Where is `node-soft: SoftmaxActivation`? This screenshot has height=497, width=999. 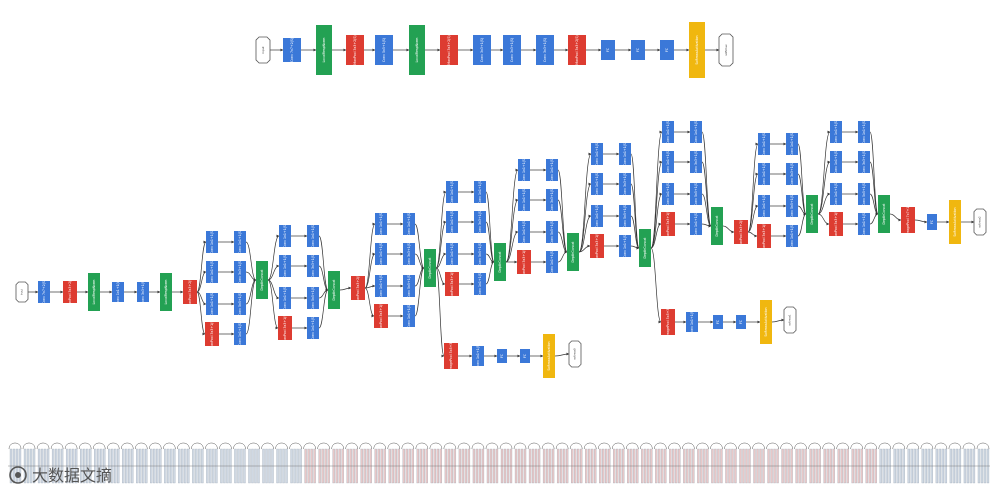
node-soft: SoftmaxActivation is located at coordinates (955, 222).